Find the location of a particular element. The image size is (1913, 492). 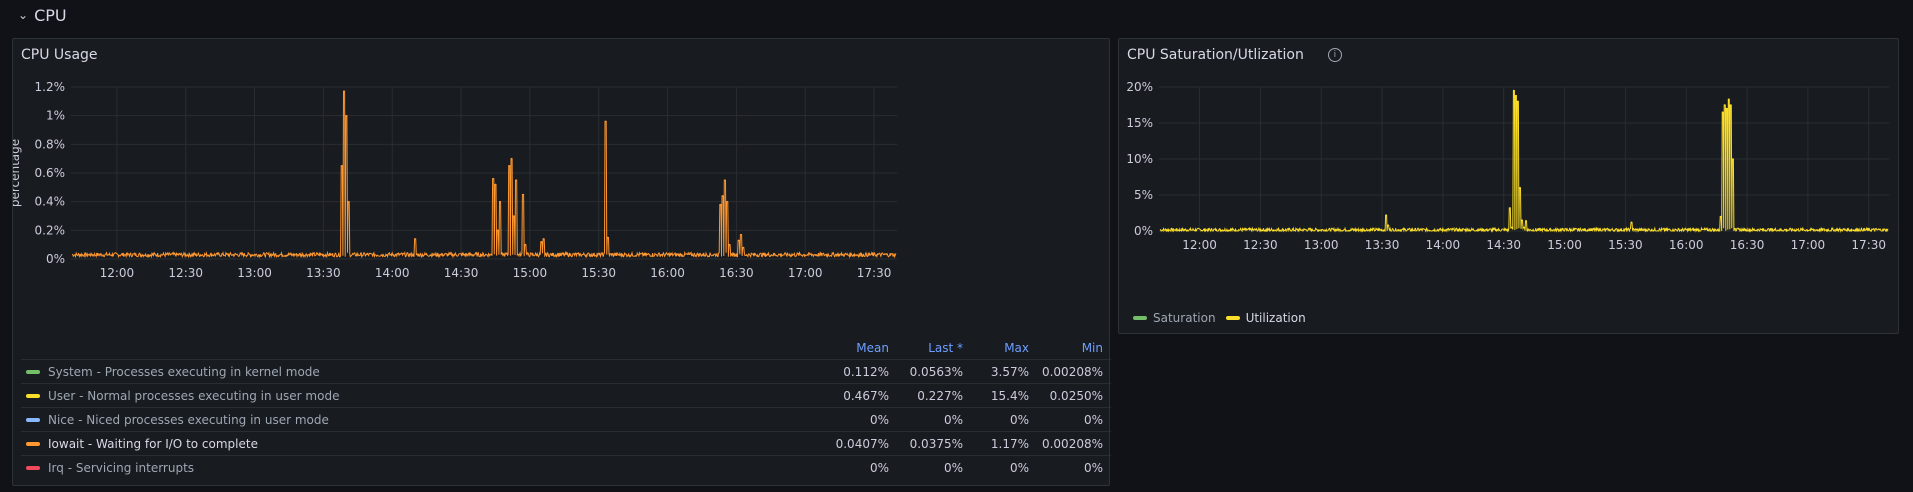

row-header-cpu: ⌄ CPU is located at coordinates (42, 15).